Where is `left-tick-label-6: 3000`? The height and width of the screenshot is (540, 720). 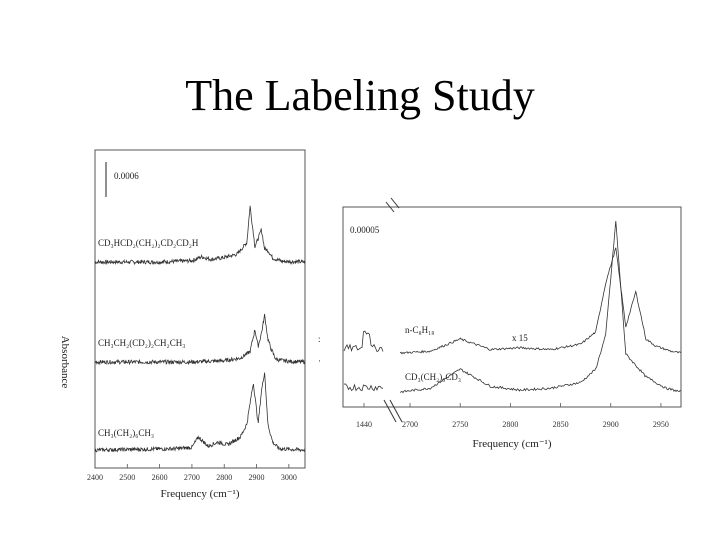
left-tick-label-6: 3000 is located at coordinates (289, 477).